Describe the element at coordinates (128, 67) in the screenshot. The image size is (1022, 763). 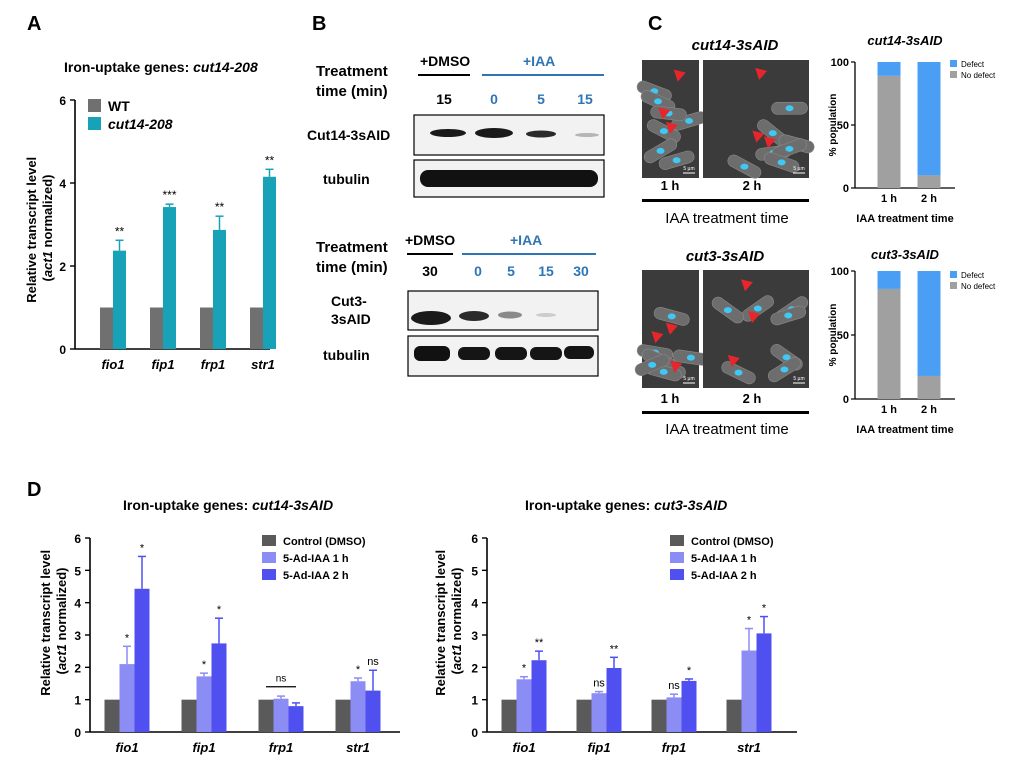
I see `panel-a-title-prefix: Iron-uptake genes:` at that location.